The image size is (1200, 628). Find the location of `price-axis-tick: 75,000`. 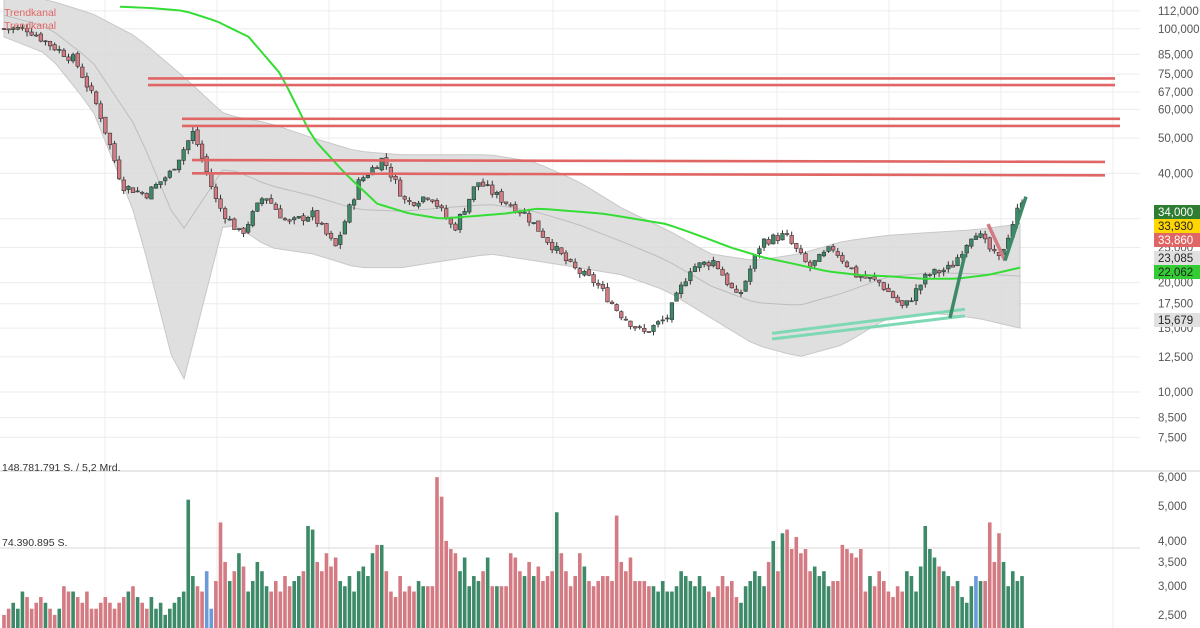

price-axis-tick: 75,000 is located at coordinates (1175, 75).